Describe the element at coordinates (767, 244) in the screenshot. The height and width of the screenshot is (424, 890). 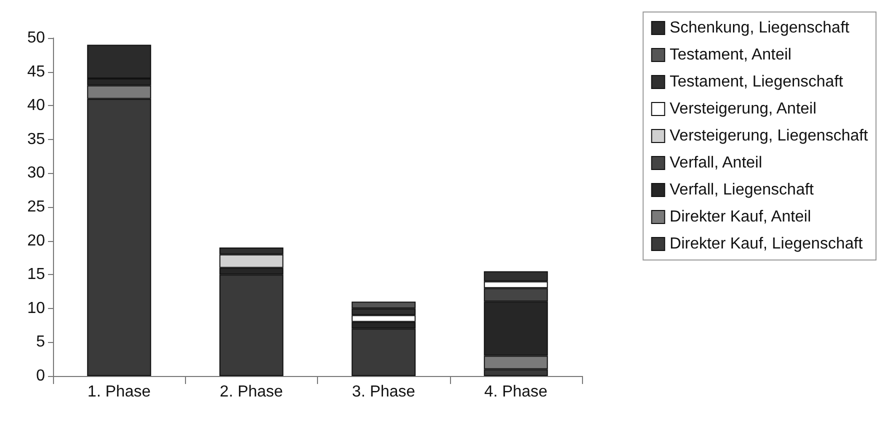
I see `legend-label: Direkter Kauf, Liegenschaft` at that location.